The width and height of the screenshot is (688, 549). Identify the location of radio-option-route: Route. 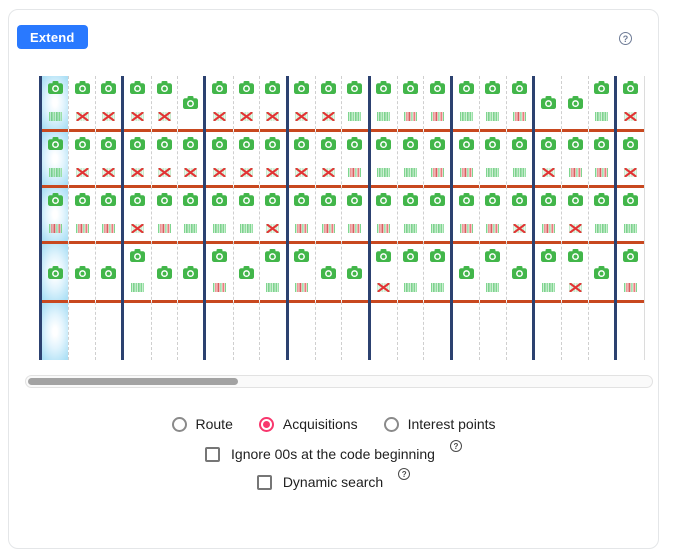
(202, 424).